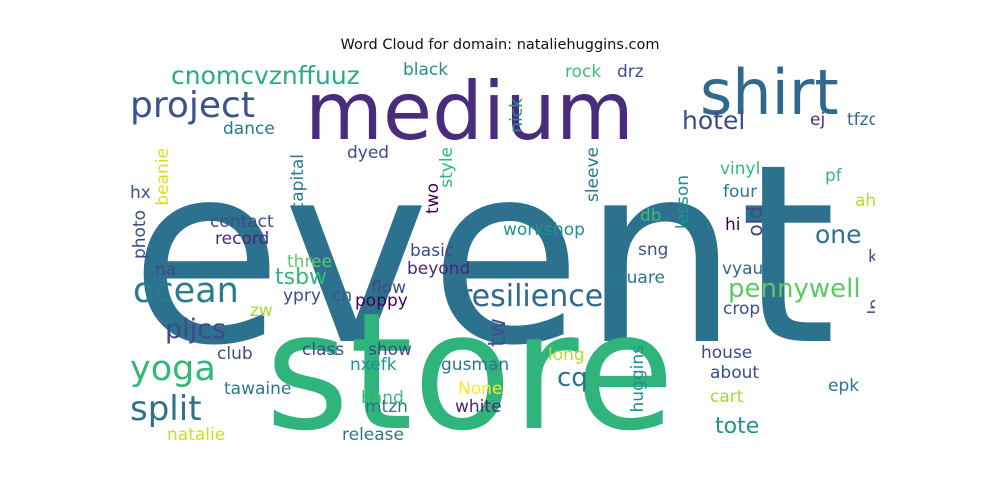 The width and height of the screenshot is (1000, 500). I want to click on word-db: db, so click(651, 216).